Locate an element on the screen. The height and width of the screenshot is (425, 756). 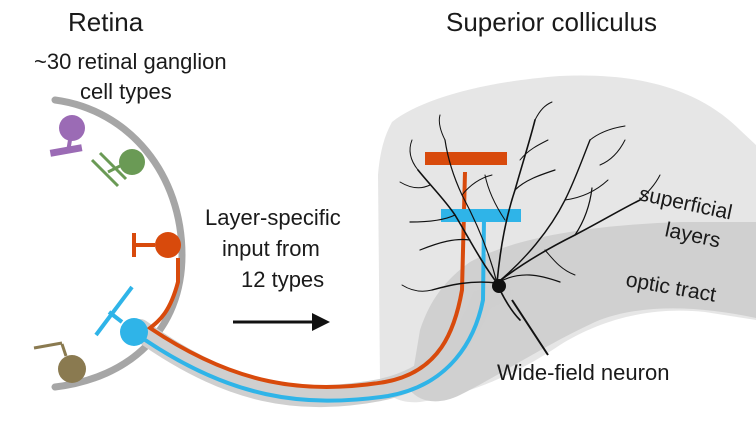
rgc-label-line2: cell types is located at coordinates (126, 91).